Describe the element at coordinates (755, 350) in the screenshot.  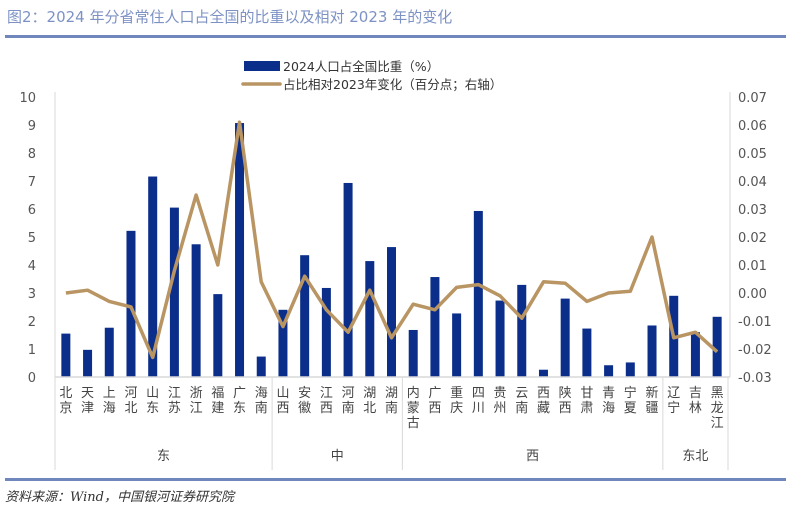
I see `right-tick-label: -0.02` at that location.